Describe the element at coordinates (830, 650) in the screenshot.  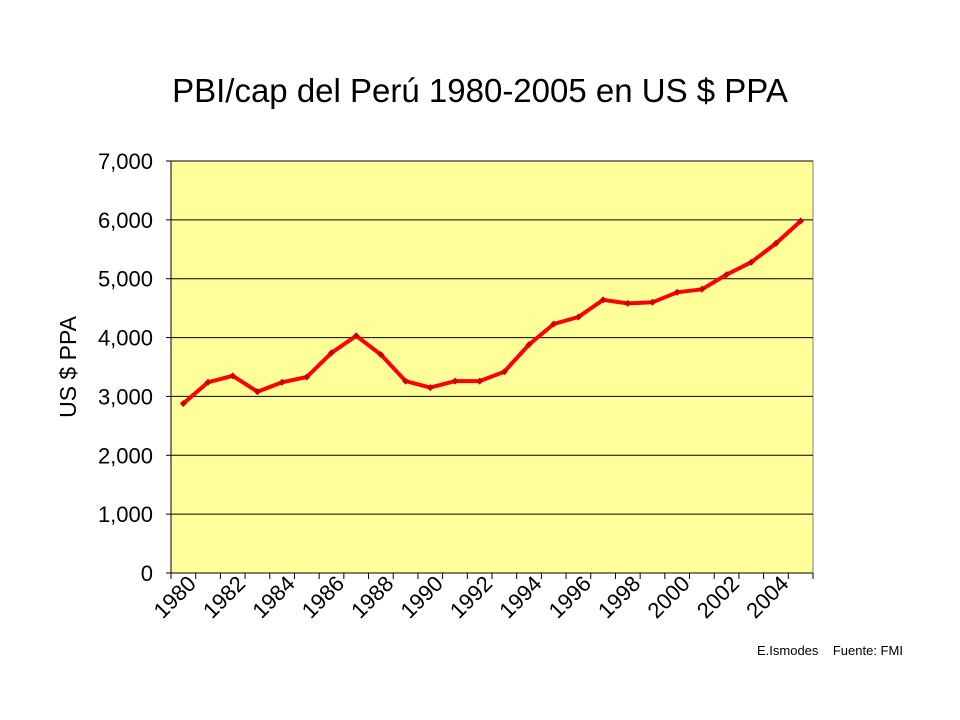
I see `credits: E.Ismodes Fuente: FMI` at that location.